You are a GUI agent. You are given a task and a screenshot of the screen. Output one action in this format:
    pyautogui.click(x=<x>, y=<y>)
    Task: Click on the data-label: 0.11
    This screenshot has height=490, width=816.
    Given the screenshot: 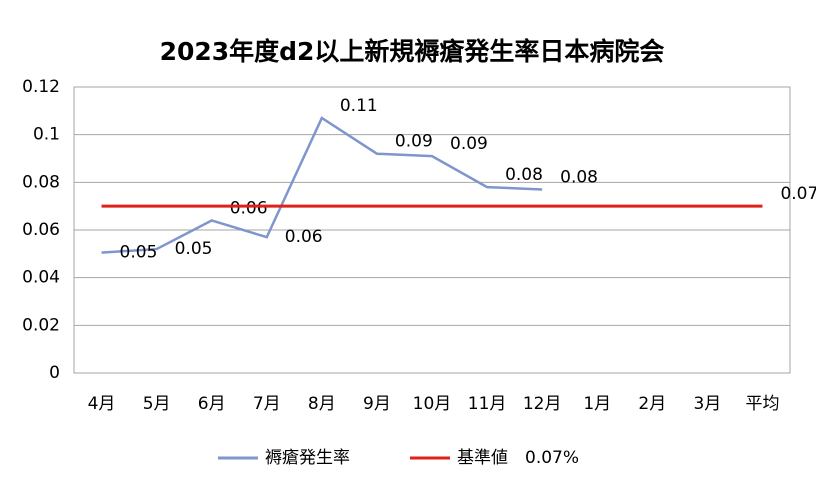 What is the action you would take?
    pyautogui.click(x=359, y=106)
    